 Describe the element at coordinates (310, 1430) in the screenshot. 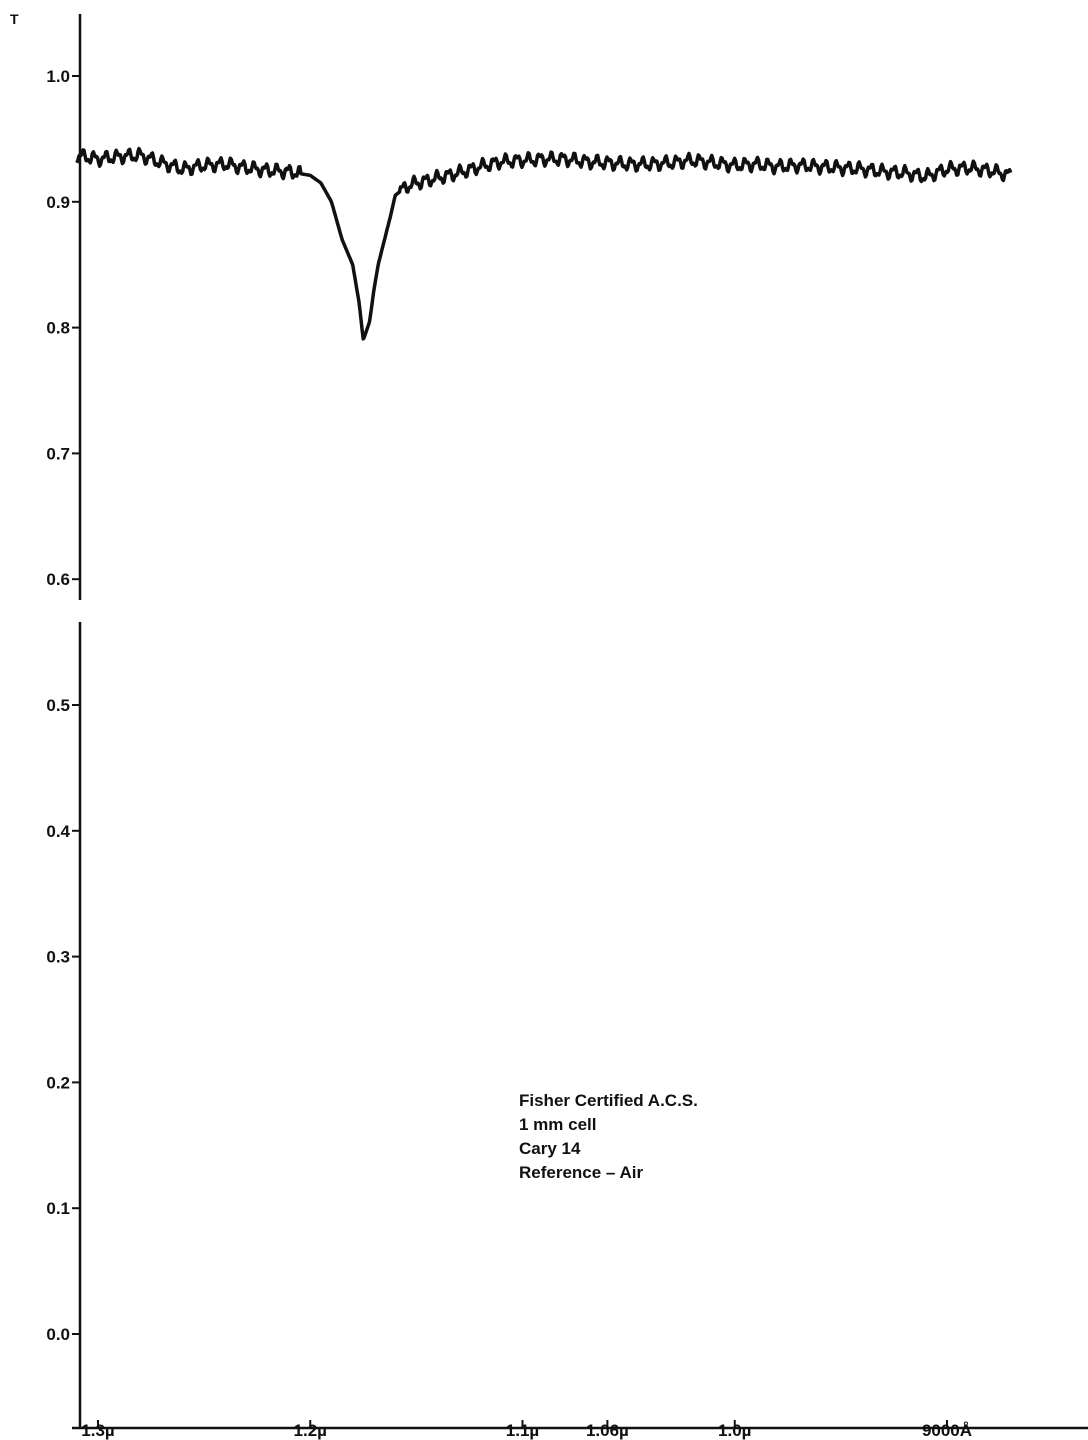

I see `x-tick-label: 1.2µ` at that location.